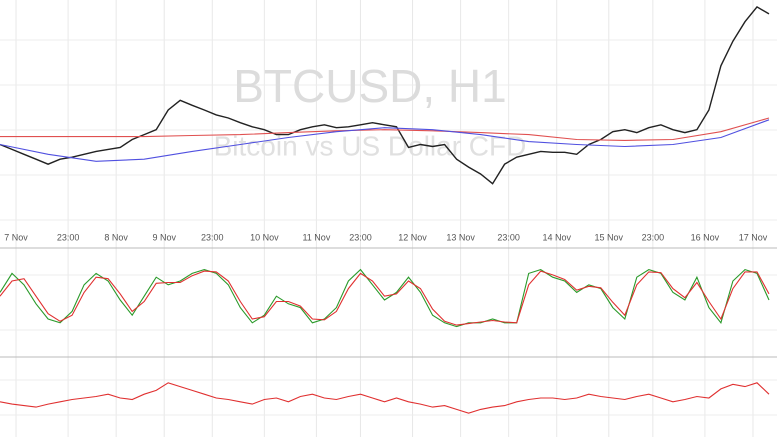 The height and width of the screenshot is (437, 777). Describe the element at coordinates (316, 237) in the screenshot. I see `x-tick-label: 11 Nov` at that location.